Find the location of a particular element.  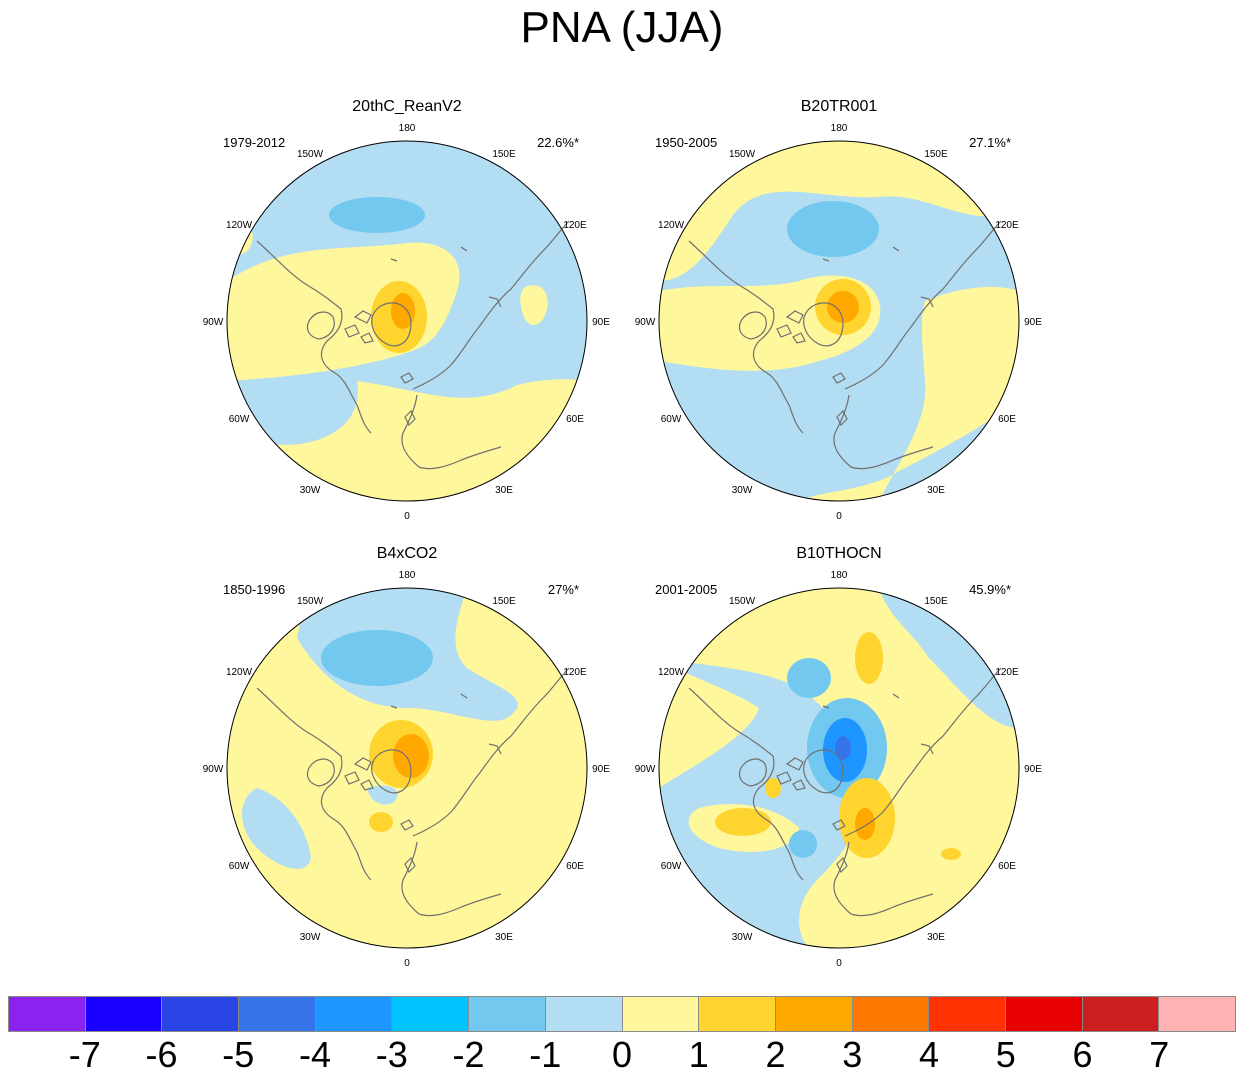

colorbar-tick-label: -6 is located at coordinates (161, 1054).